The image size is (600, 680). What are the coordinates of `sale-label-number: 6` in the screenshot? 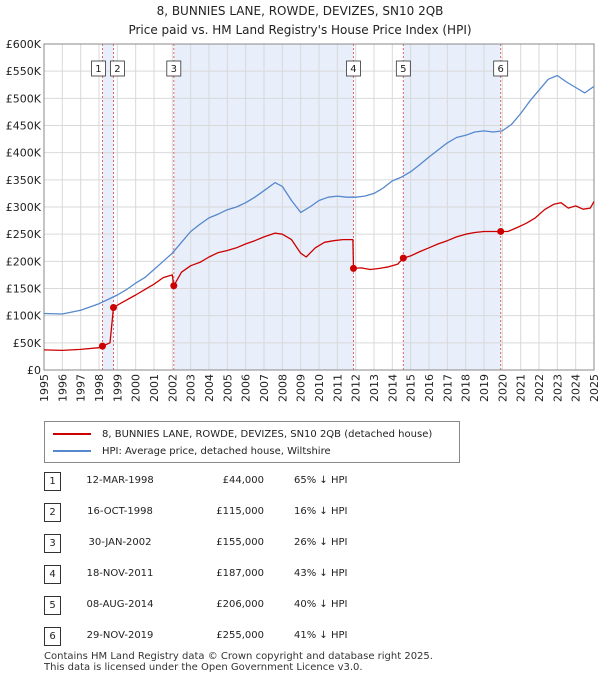 It's located at (500, 69).